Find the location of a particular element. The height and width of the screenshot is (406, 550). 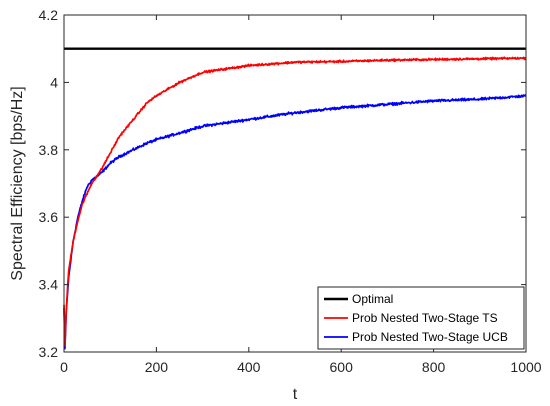

legend-box is located at coordinates (421, 318).